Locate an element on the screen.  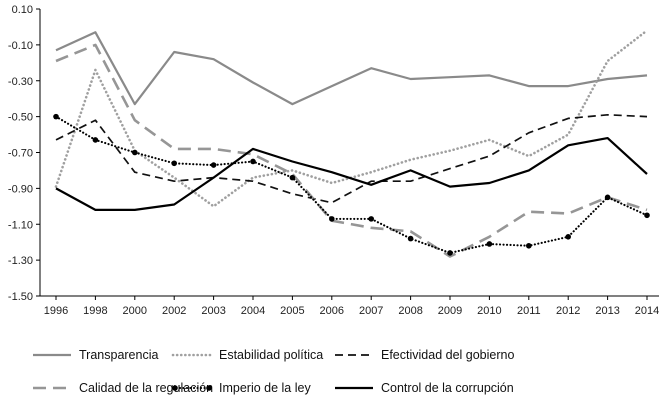
legend-item: Control de la corrupción is located at coordinates (424, 388).